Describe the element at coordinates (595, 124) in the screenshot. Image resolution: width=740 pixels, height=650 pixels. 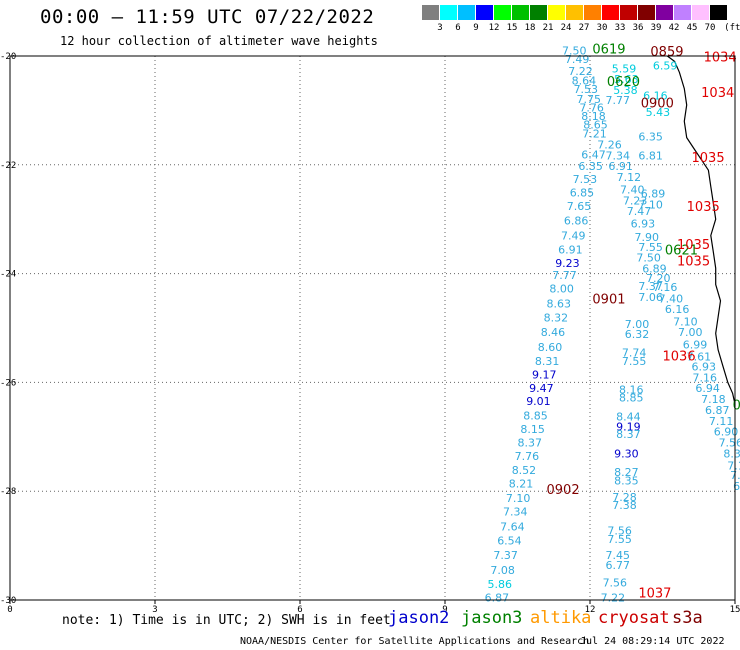
I see `wave-height-label: 8.65` at that location.